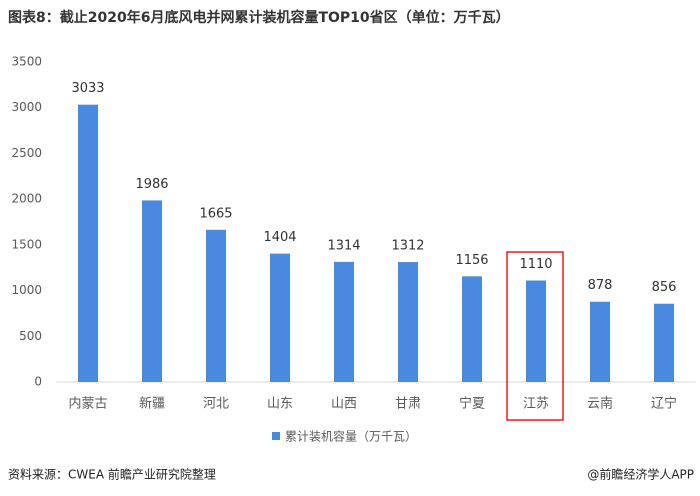 The width and height of the screenshot is (700, 496). I want to click on value-label: 1665, so click(215, 213).